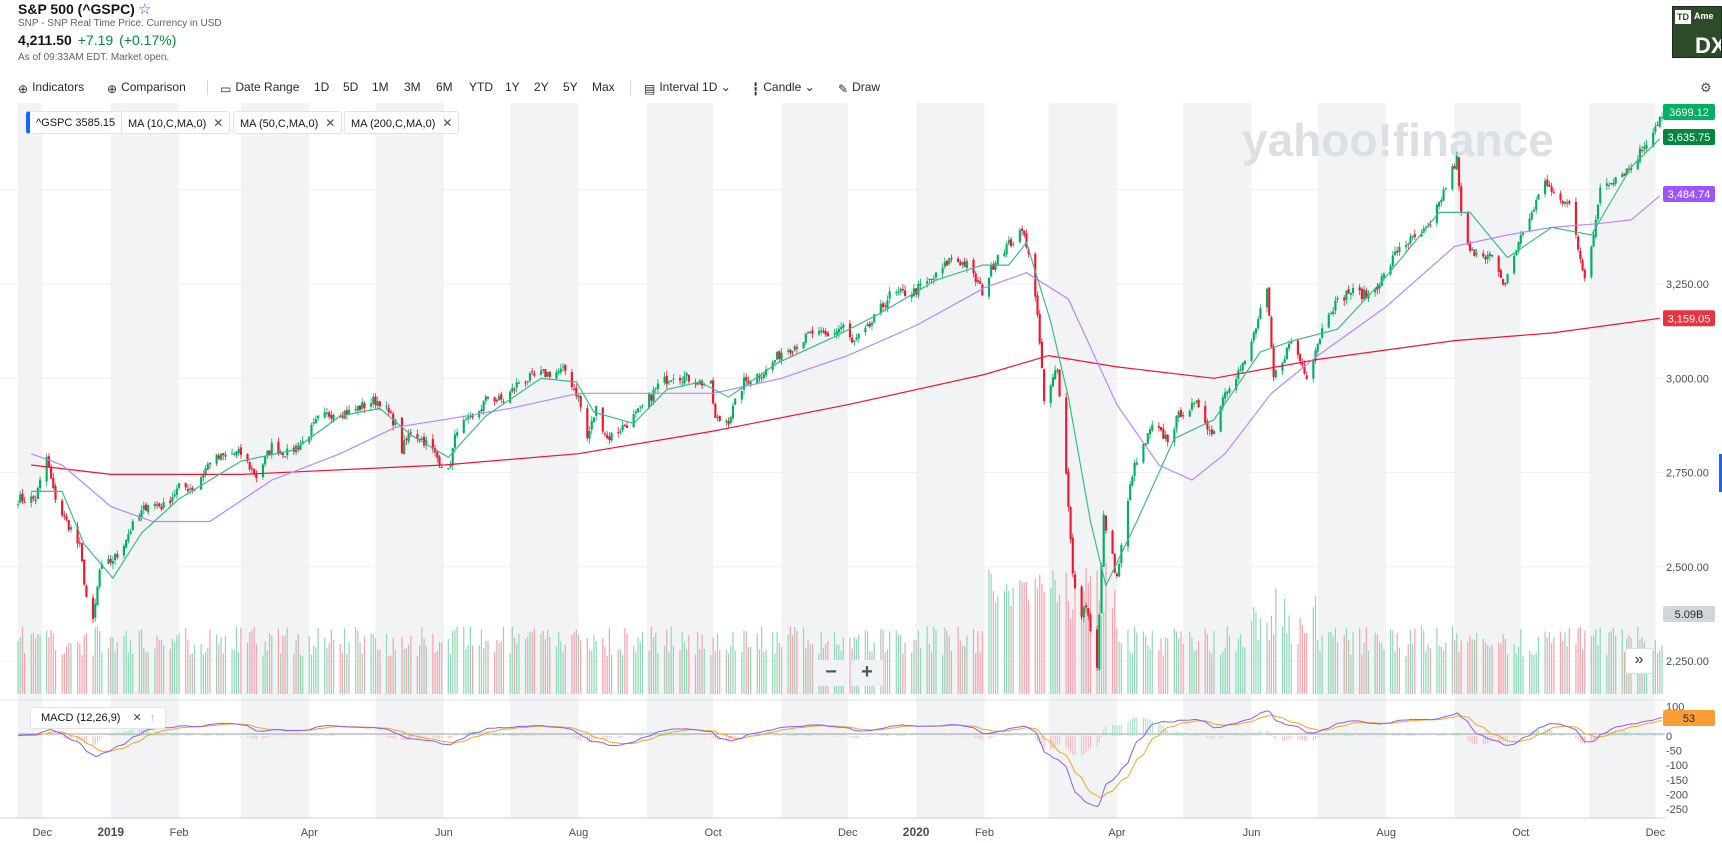  What do you see at coordinates (1720, 473) in the screenshot?
I see `side-panel-tab` at bounding box center [1720, 473].